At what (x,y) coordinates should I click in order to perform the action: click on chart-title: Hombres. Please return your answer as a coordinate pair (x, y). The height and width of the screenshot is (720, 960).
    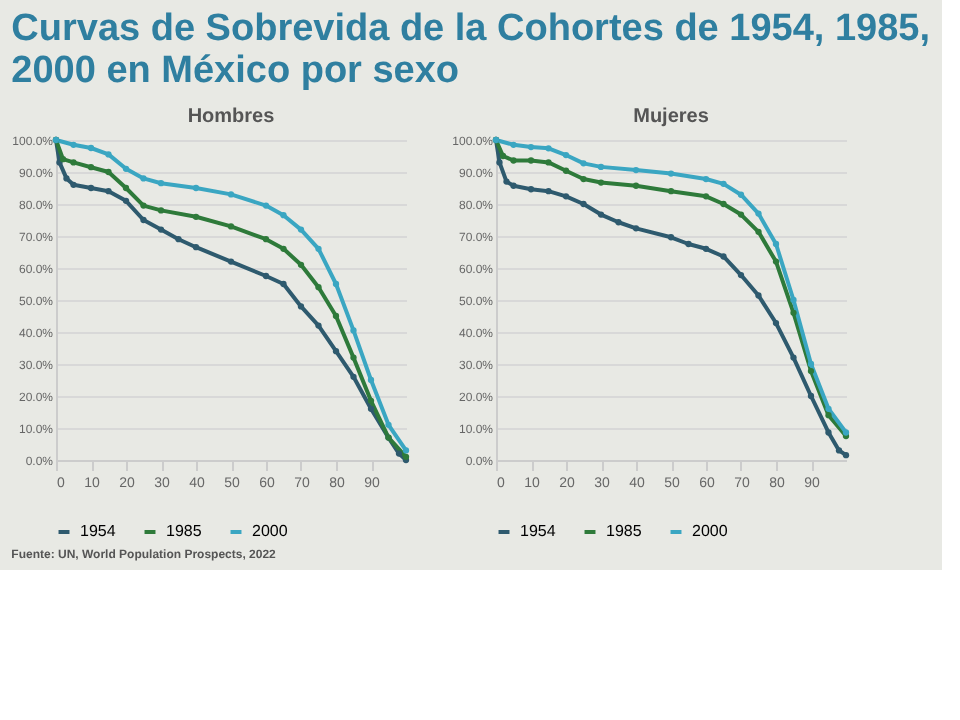
    Looking at the image, I should click on (231, 117).